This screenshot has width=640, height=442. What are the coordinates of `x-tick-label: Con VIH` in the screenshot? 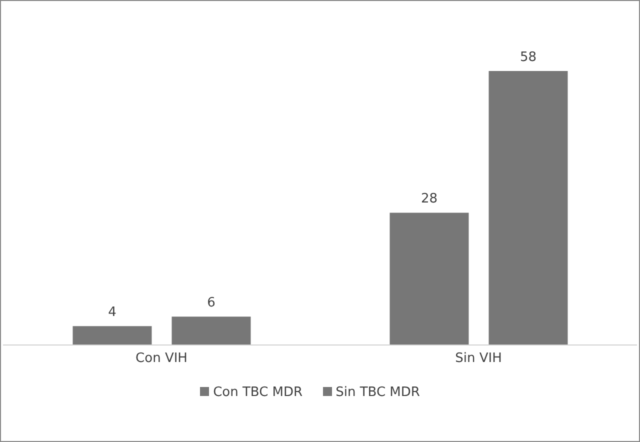 It's located at (162, 358).